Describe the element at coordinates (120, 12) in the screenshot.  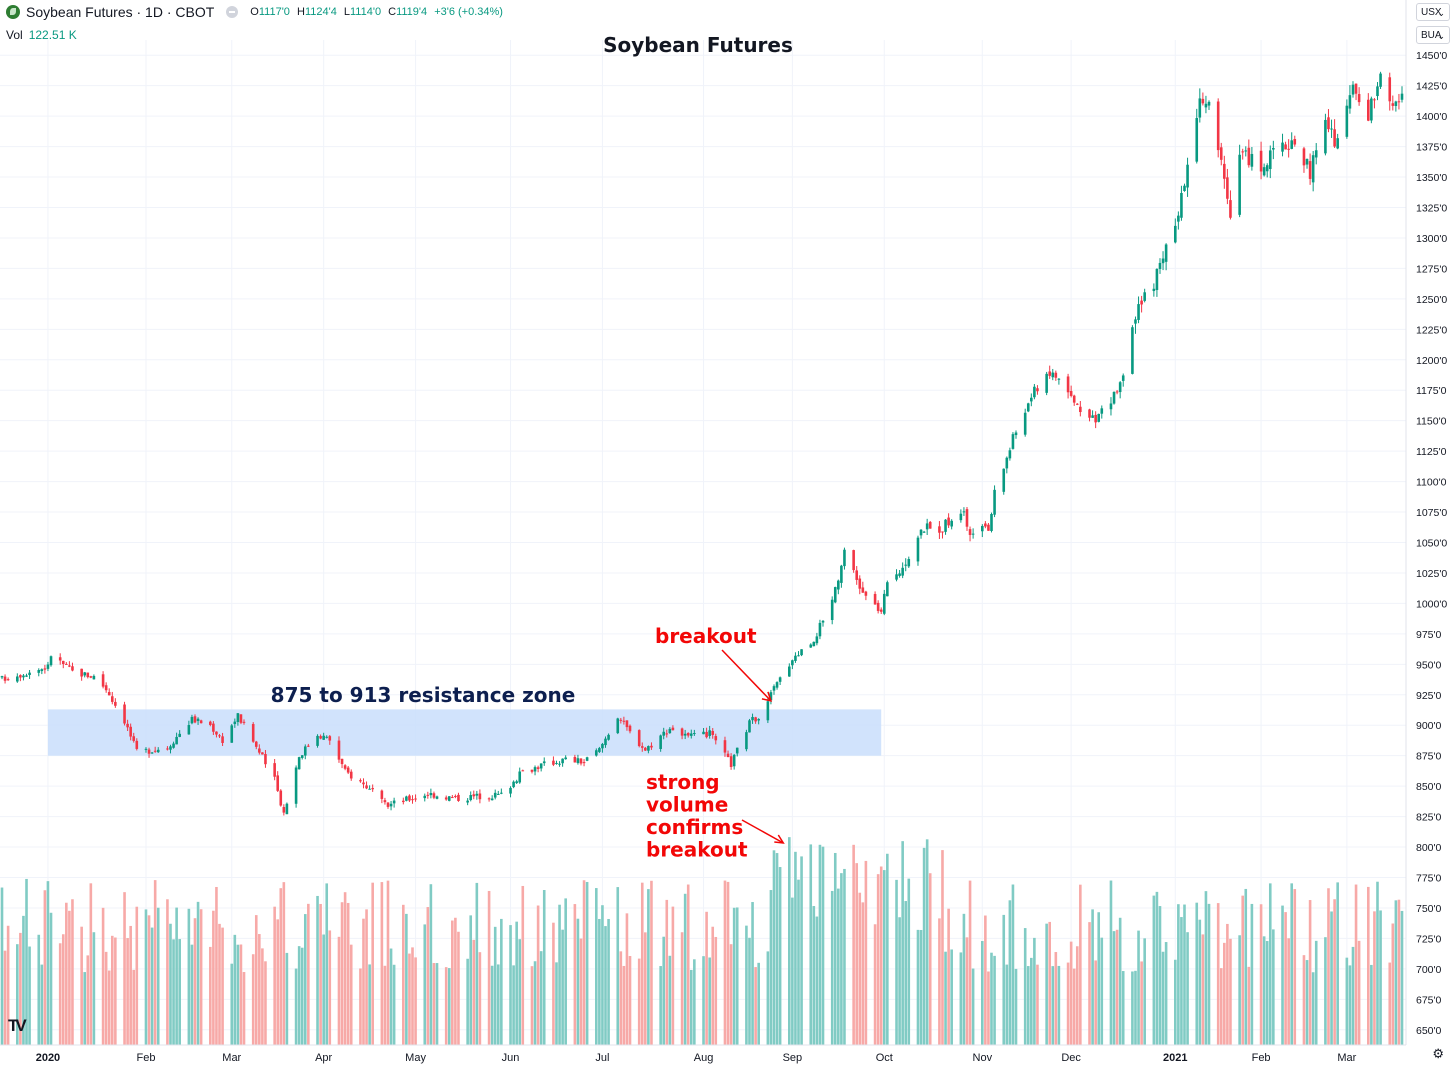
I see `symbol-title: Soybean Futures · 1D · CBOT` at that location.